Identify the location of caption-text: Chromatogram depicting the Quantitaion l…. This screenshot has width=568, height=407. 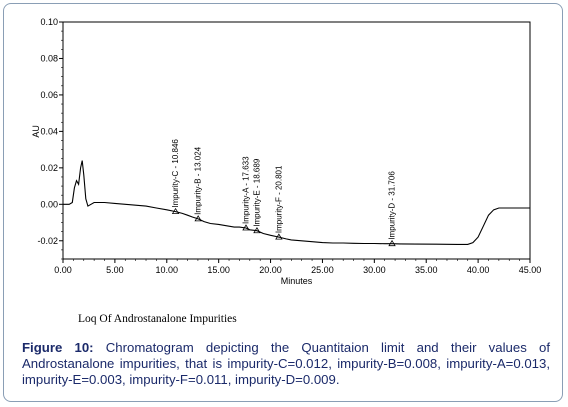
(286, 363).